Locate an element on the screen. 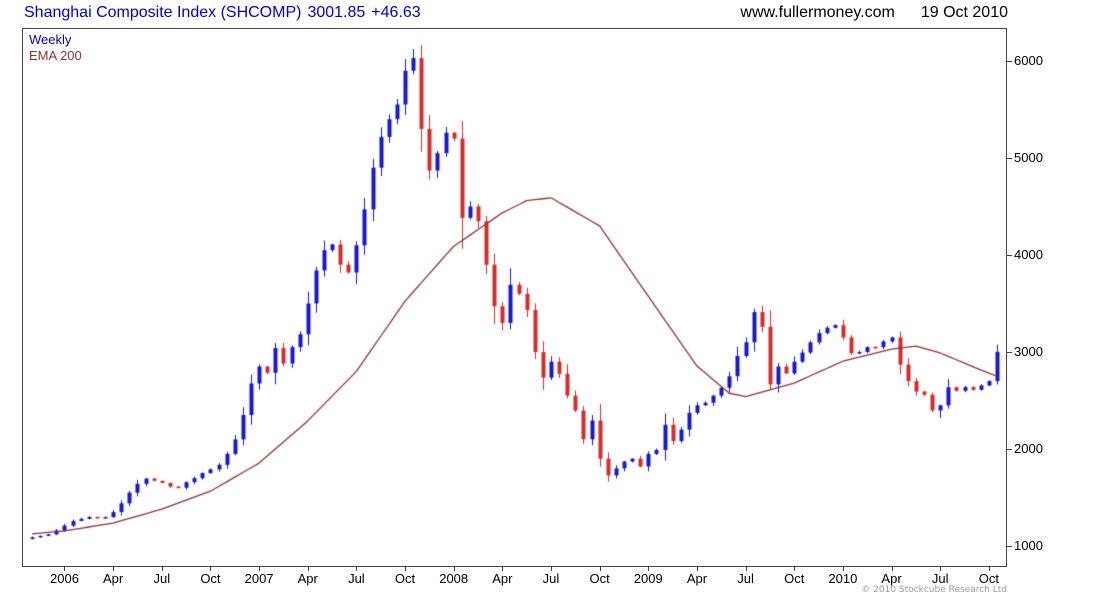 The image size is (1100, 600). instrument-name: Shanghai Composite Index (SHCOMP) is located at coordinates (163, 12).